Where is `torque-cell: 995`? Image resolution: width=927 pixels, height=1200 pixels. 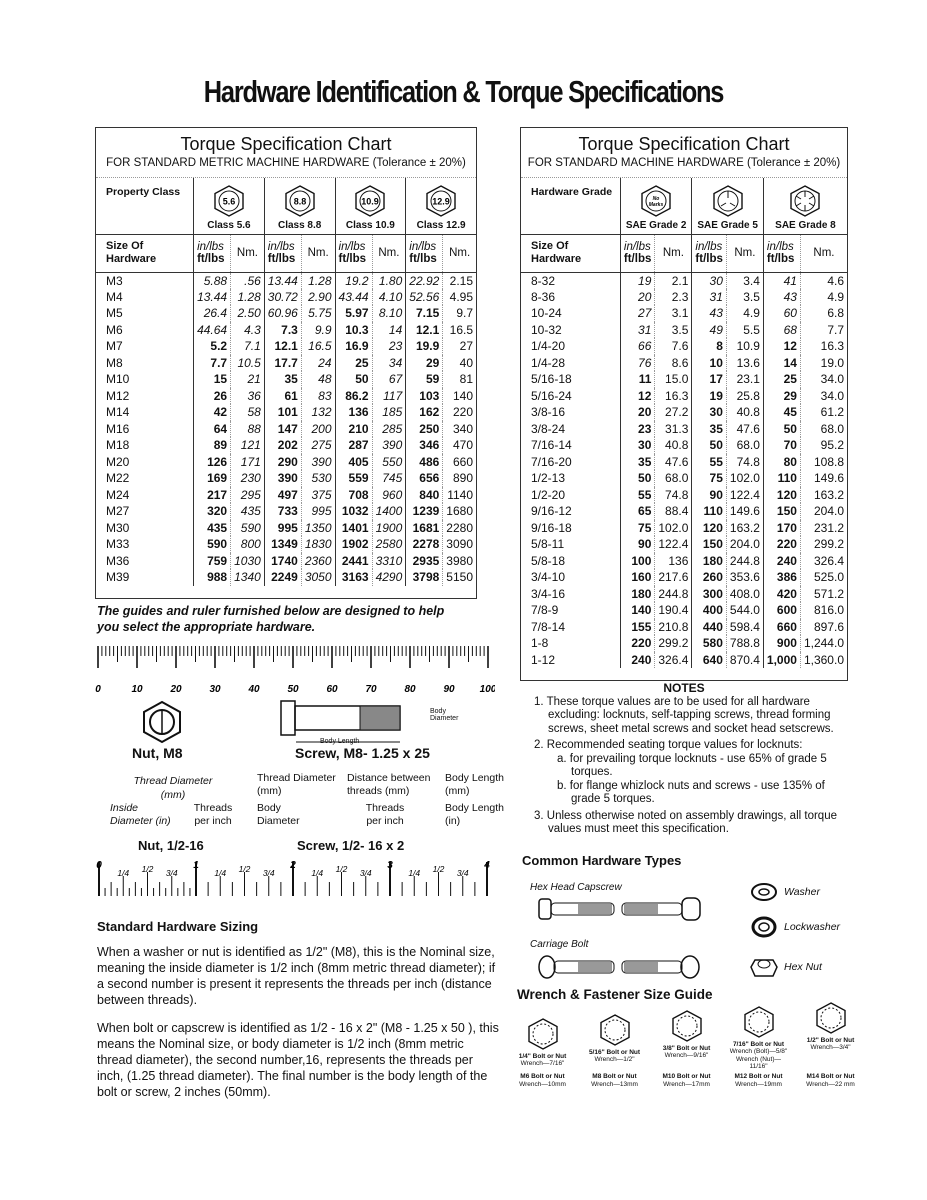
torque-cell: 995 is located at coordinates (282, 527).